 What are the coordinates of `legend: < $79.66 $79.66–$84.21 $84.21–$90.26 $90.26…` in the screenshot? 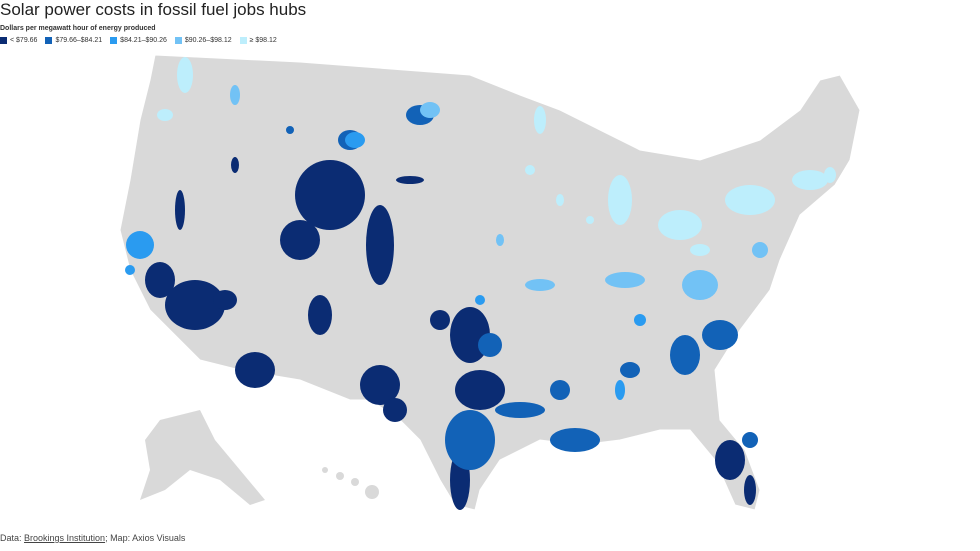 It's located at (138, 40).